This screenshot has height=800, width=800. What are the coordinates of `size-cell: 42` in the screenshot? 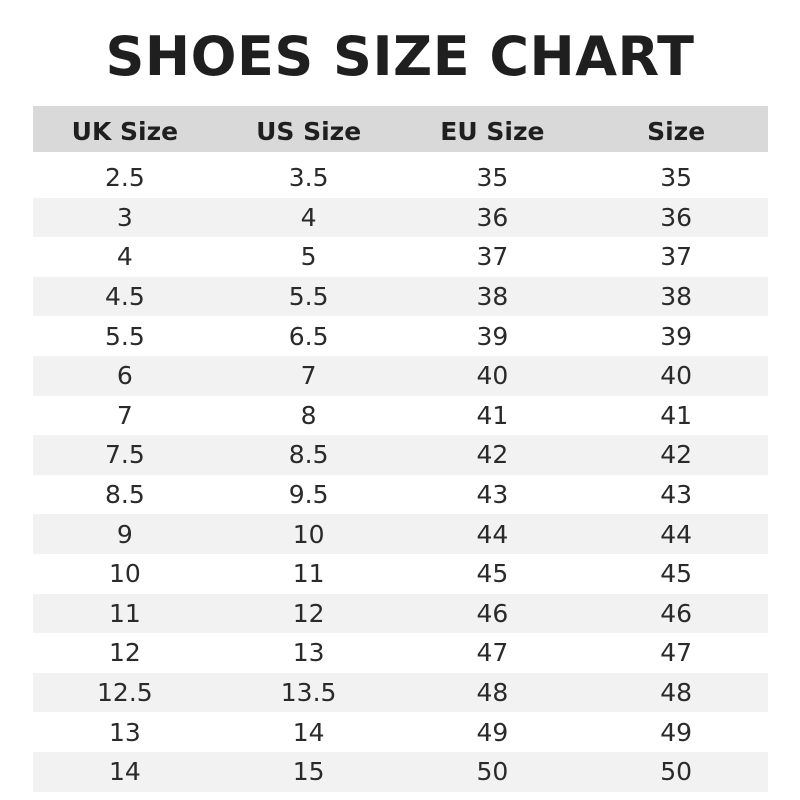 It's located at (676, 455).